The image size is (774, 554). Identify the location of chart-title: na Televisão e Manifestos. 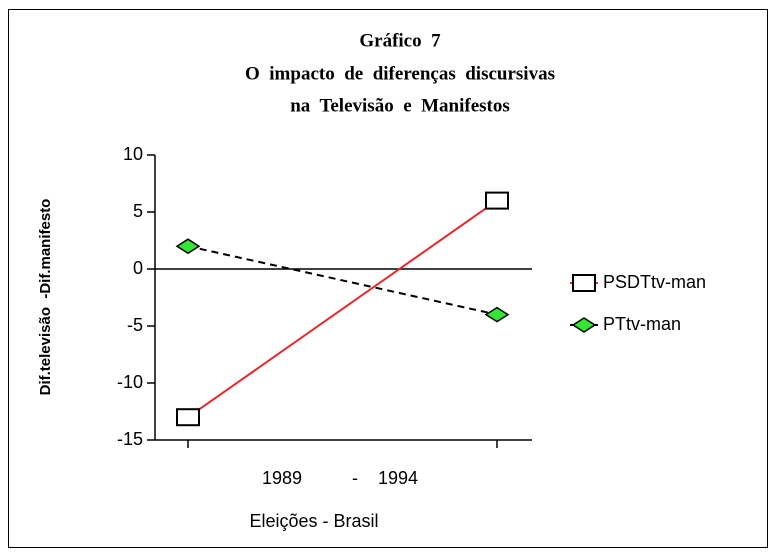
(400, 105).